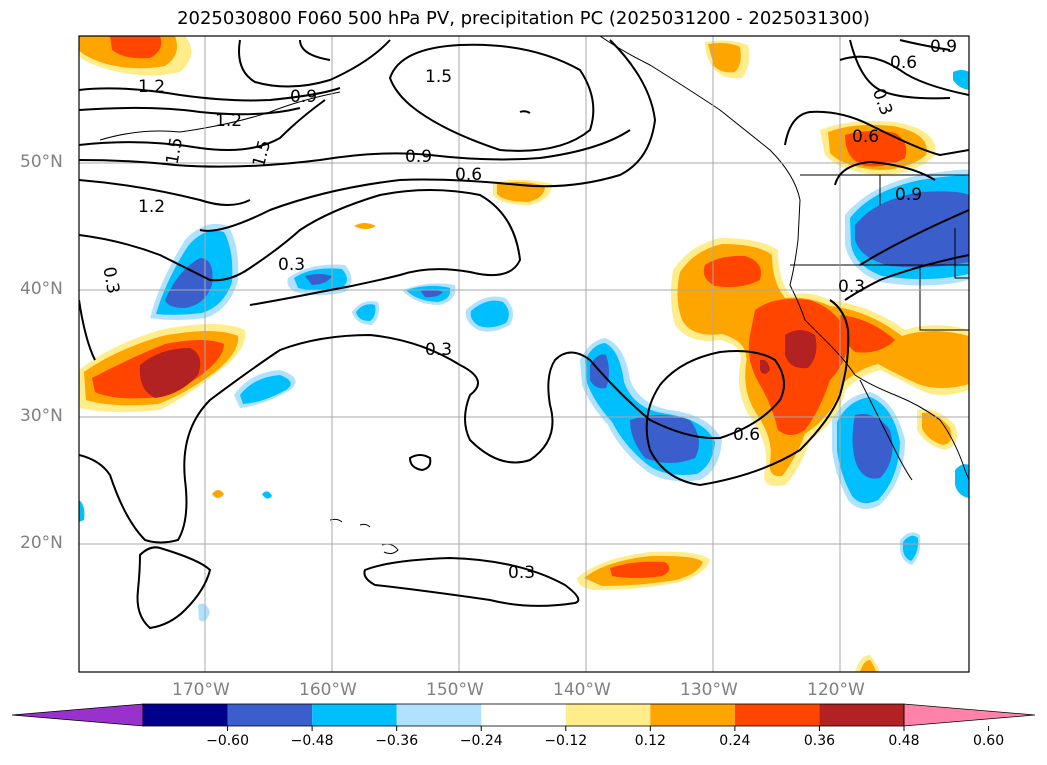 This screenshot has width=1047, height=765. What do you see at coordinates (819, 741) in the screenshot?
I see `colorbar-tick-label: 0.36` at bounding box center [819, 741].